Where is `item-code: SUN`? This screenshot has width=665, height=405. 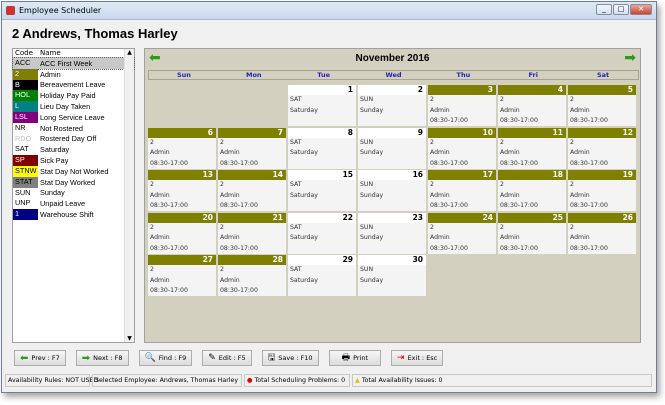
item-code: SUN is located at coordinates (25, 193).